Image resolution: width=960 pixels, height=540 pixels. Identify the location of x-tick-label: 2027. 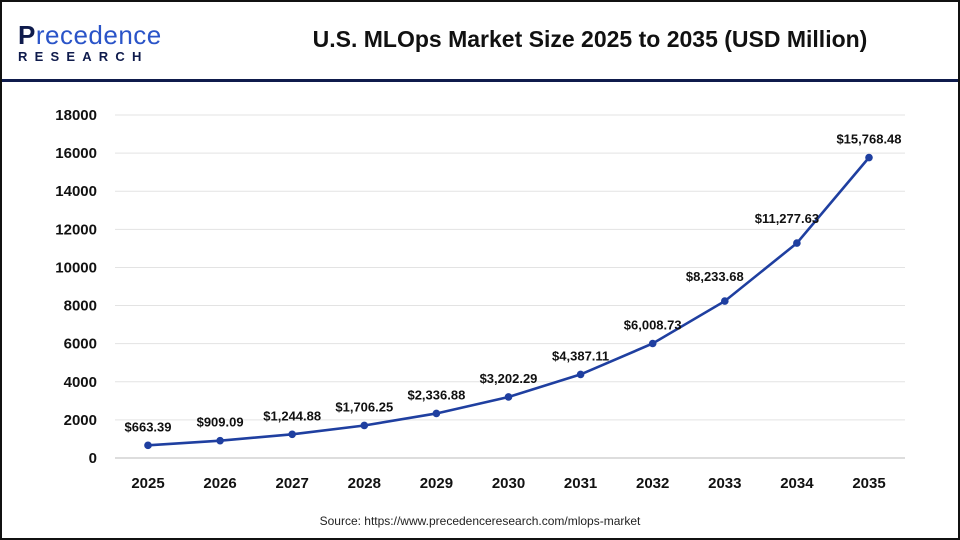
(292, 483).